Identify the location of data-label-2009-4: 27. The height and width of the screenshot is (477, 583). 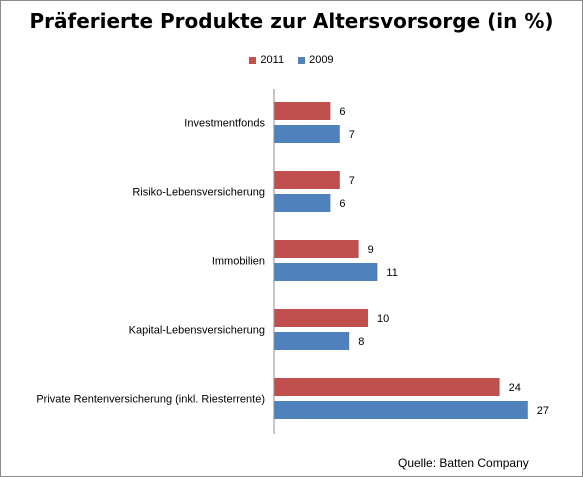
(543, 411).